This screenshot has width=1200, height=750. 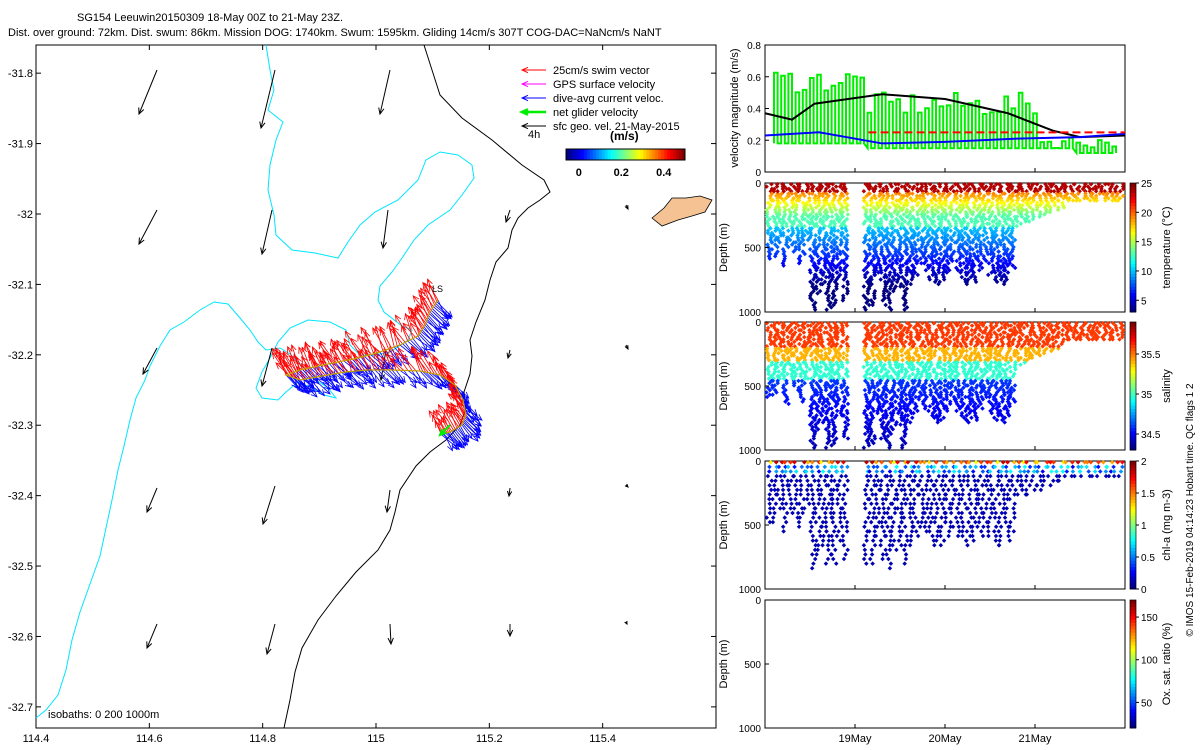 What do you see at coordinates (1167, 386) in the screenshot?
I see `colorbar-label: salinity` at bounding box center [1167, 386].